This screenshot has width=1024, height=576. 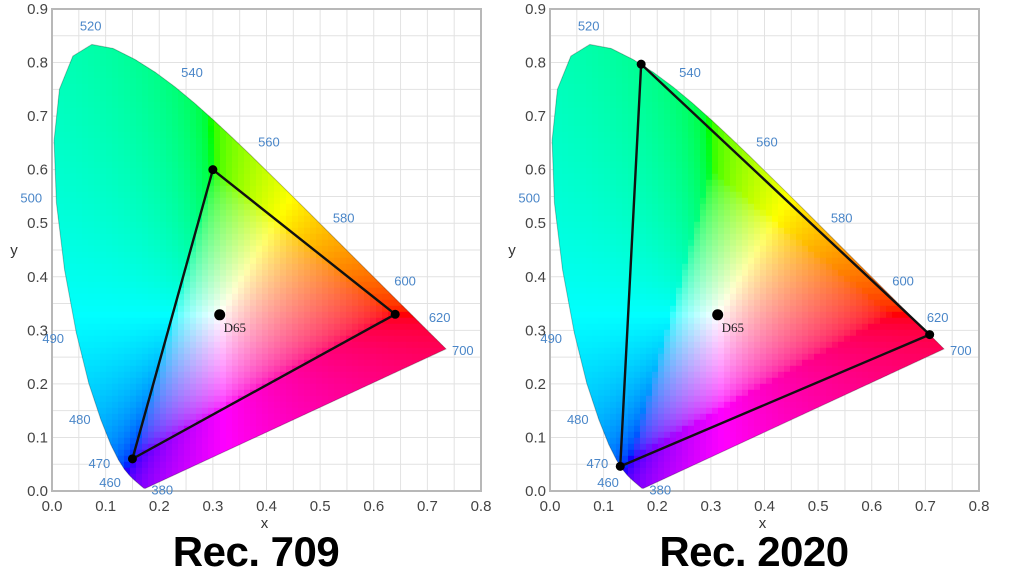 What do you see at coordinates (256, 551) in the screenshot?
I see `chart-caption: Rec. 709` at bounding box center [256, 551].